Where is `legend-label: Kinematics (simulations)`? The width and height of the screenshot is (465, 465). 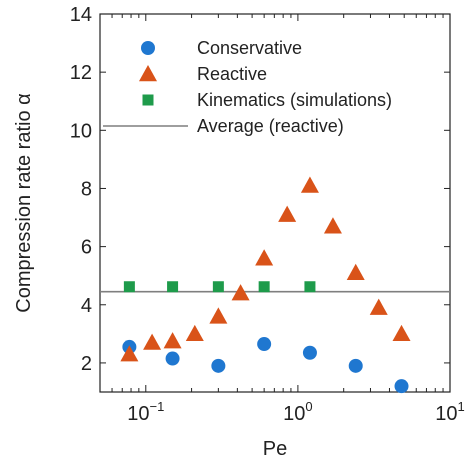 legend-label: Kinematics (simulations) is located at coordinates (294, 100).